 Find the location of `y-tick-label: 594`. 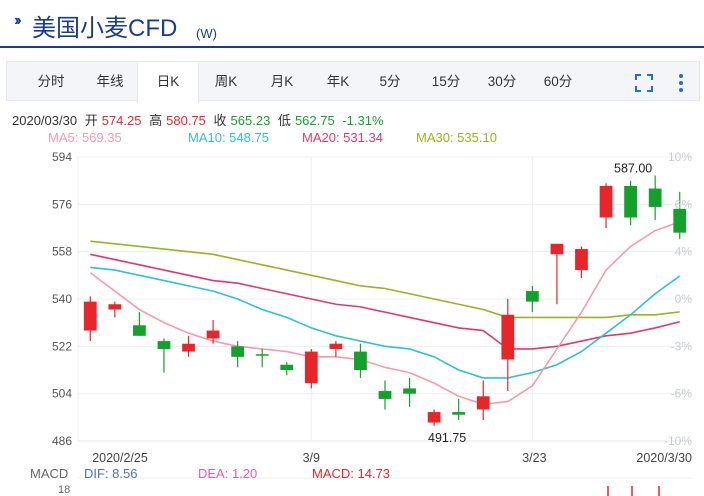

y-tick-label: 594 is located at coordinates (62, 157).